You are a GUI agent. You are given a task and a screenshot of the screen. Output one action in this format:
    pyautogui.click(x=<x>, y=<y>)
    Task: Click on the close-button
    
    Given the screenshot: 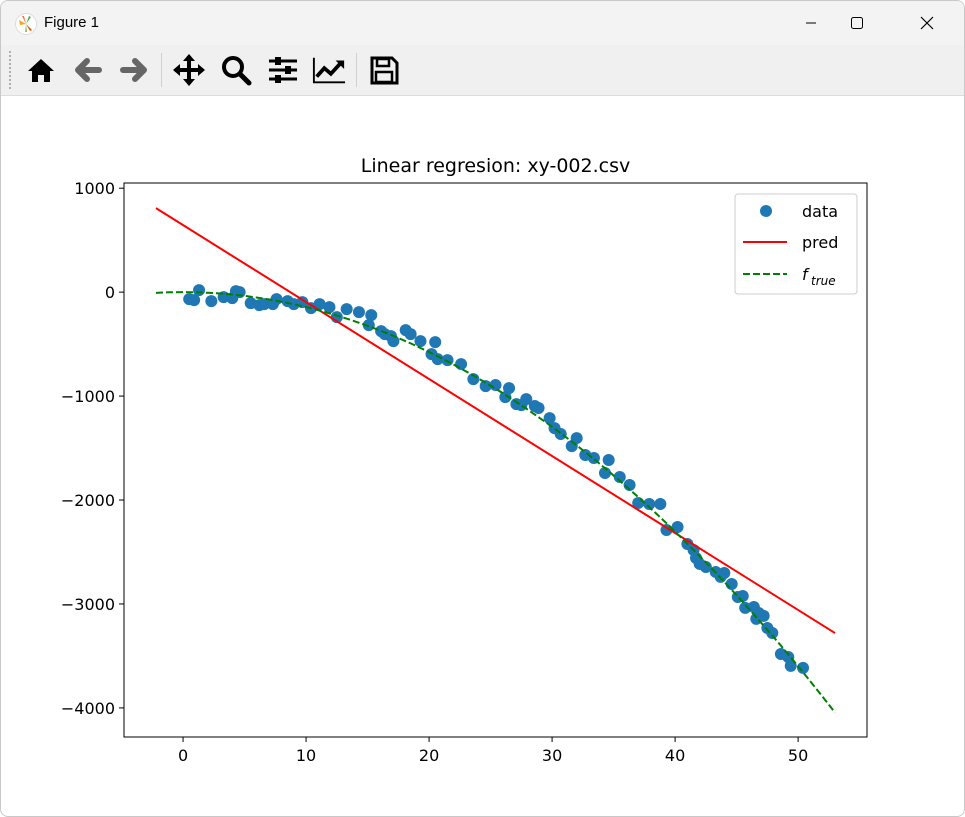 What is the action you would take?
    pyautogui.click(x=927, y=23)
    